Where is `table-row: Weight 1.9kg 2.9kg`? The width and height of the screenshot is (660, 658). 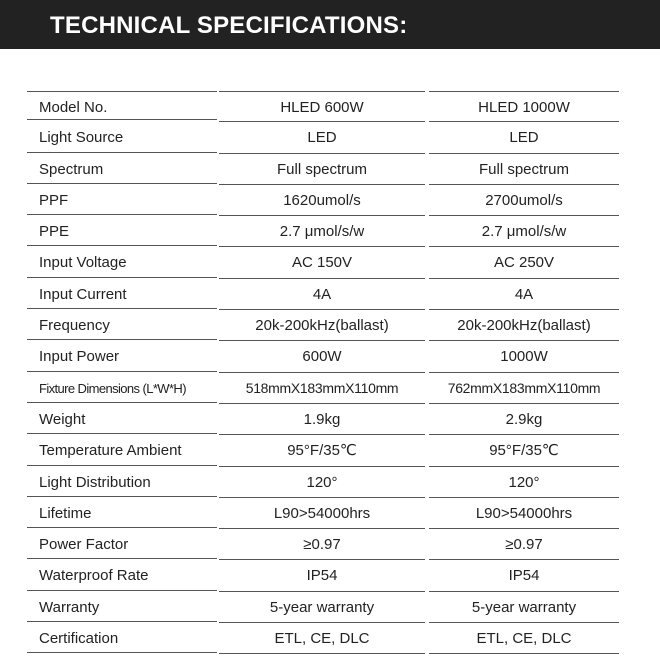 table-row: Weight 1.9kg 2.9kg is located at coordinates (323, 420).